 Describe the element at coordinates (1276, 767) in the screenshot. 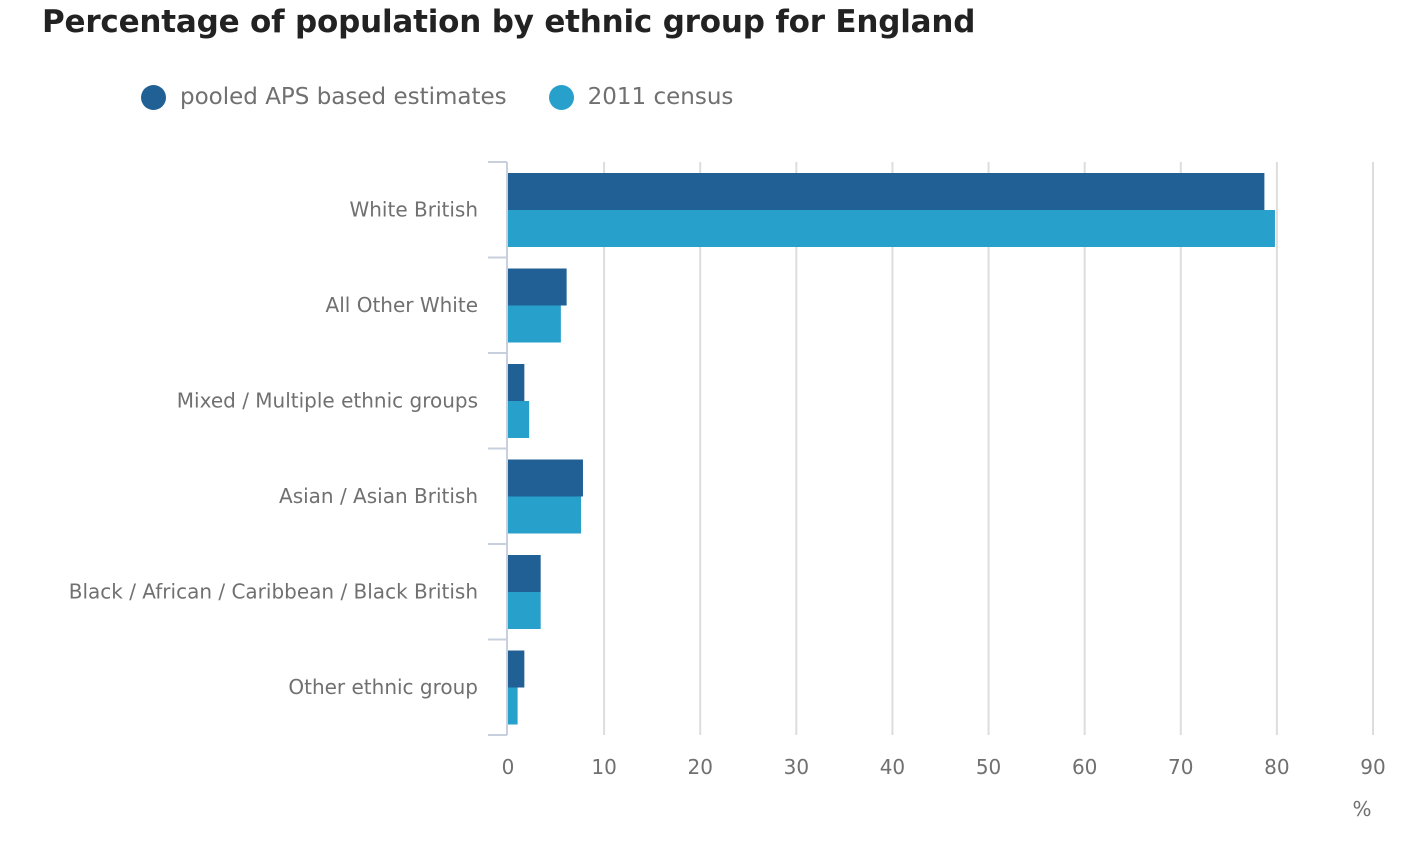

I see `x-tick-label: 80` at that location.